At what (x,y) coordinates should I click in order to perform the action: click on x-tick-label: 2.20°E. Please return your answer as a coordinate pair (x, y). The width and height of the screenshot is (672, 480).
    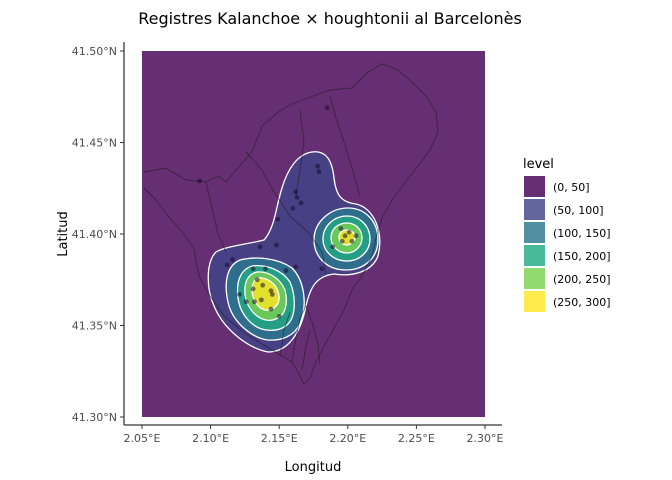
    Looking at the image, I should click on (347, 438).